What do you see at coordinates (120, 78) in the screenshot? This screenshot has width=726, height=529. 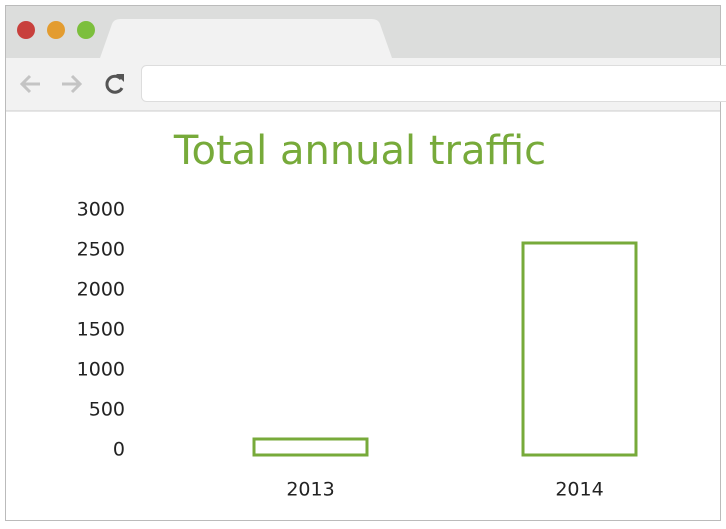 I see `reload-arrow` at bounding box center [120, 78].